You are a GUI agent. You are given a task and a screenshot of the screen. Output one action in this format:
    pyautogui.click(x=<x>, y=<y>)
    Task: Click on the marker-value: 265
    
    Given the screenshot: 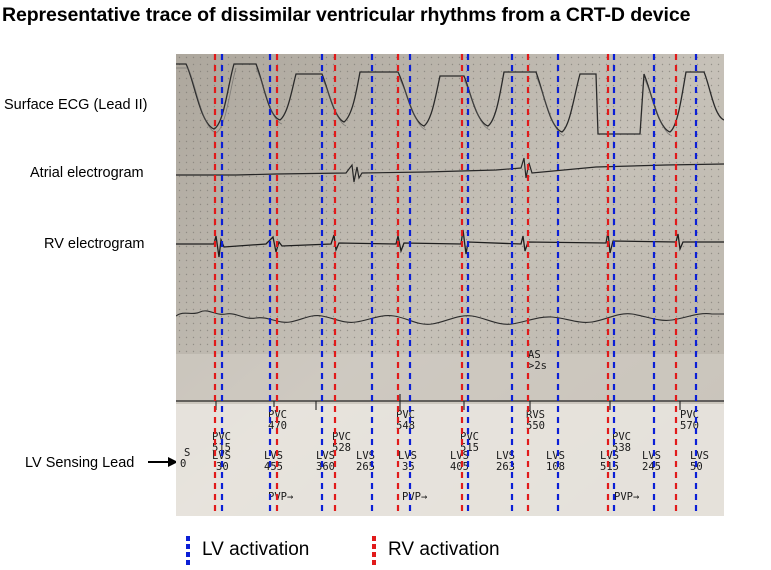 What is the action you would take?
    pyautogui.click(x=365, y=467)
    